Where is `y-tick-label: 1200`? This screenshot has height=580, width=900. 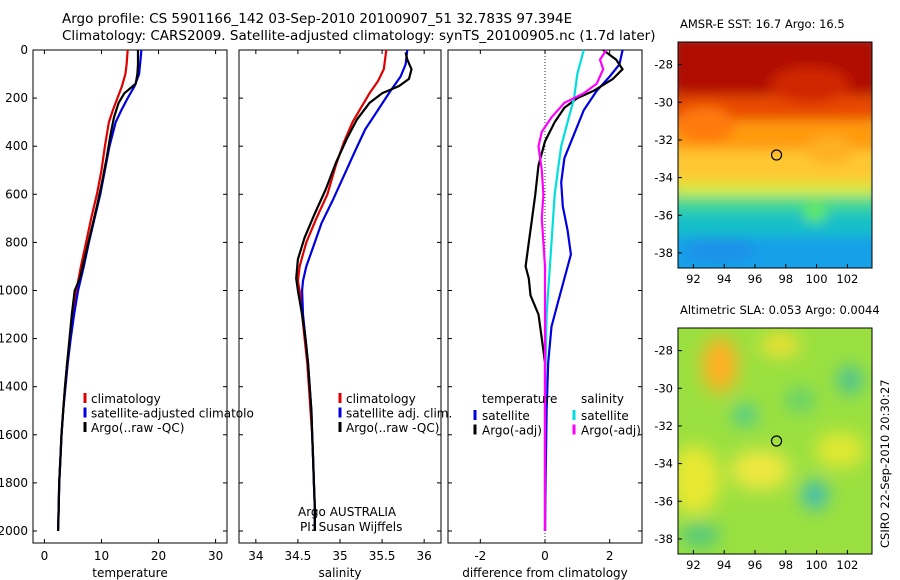 y-tick-label: 1200 is located at coordinates (14, 339).